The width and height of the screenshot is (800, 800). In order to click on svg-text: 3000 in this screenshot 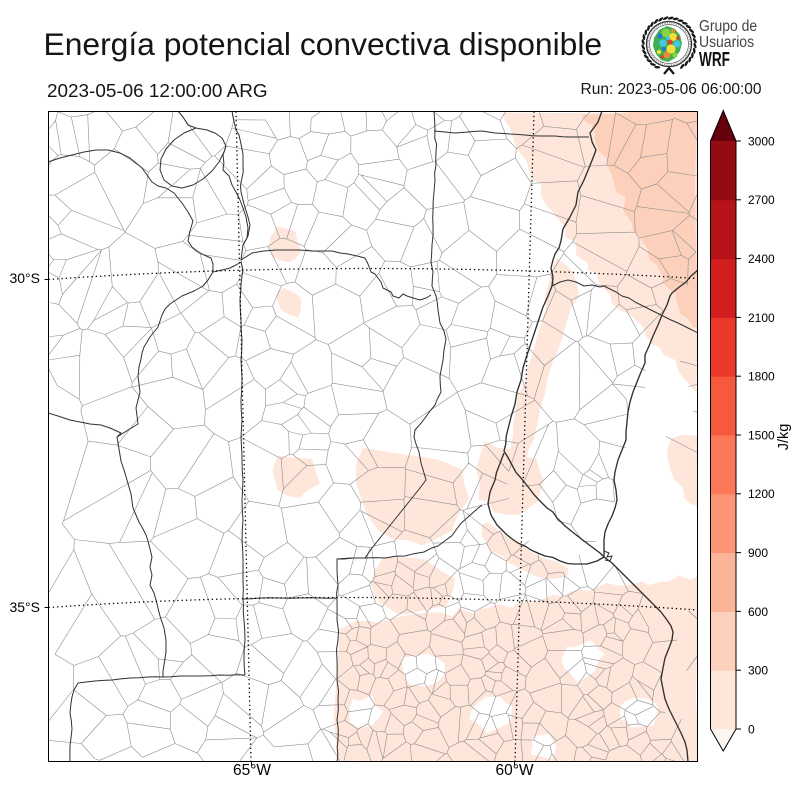, I will do `click(761, 141)`.